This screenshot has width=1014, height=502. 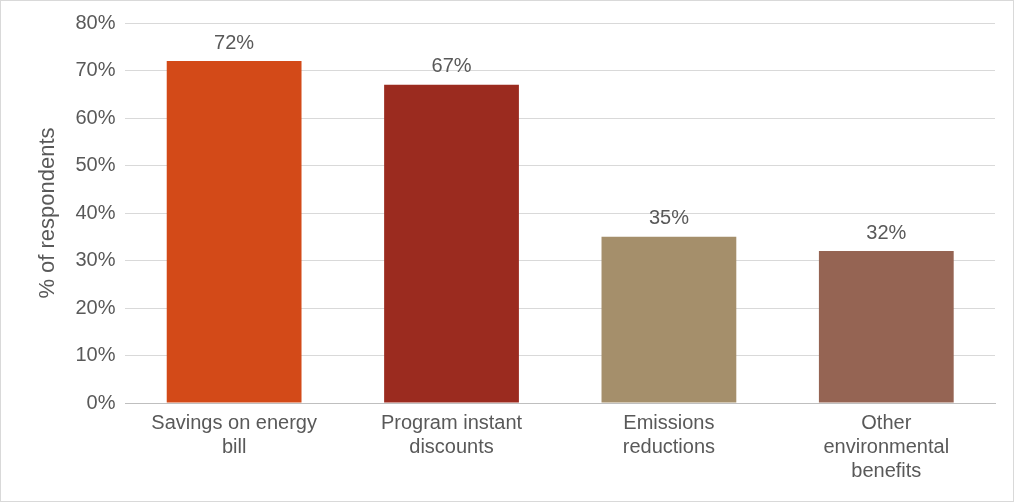 I want to click on y-tick-label: 60%, so click(x=95, y=116).